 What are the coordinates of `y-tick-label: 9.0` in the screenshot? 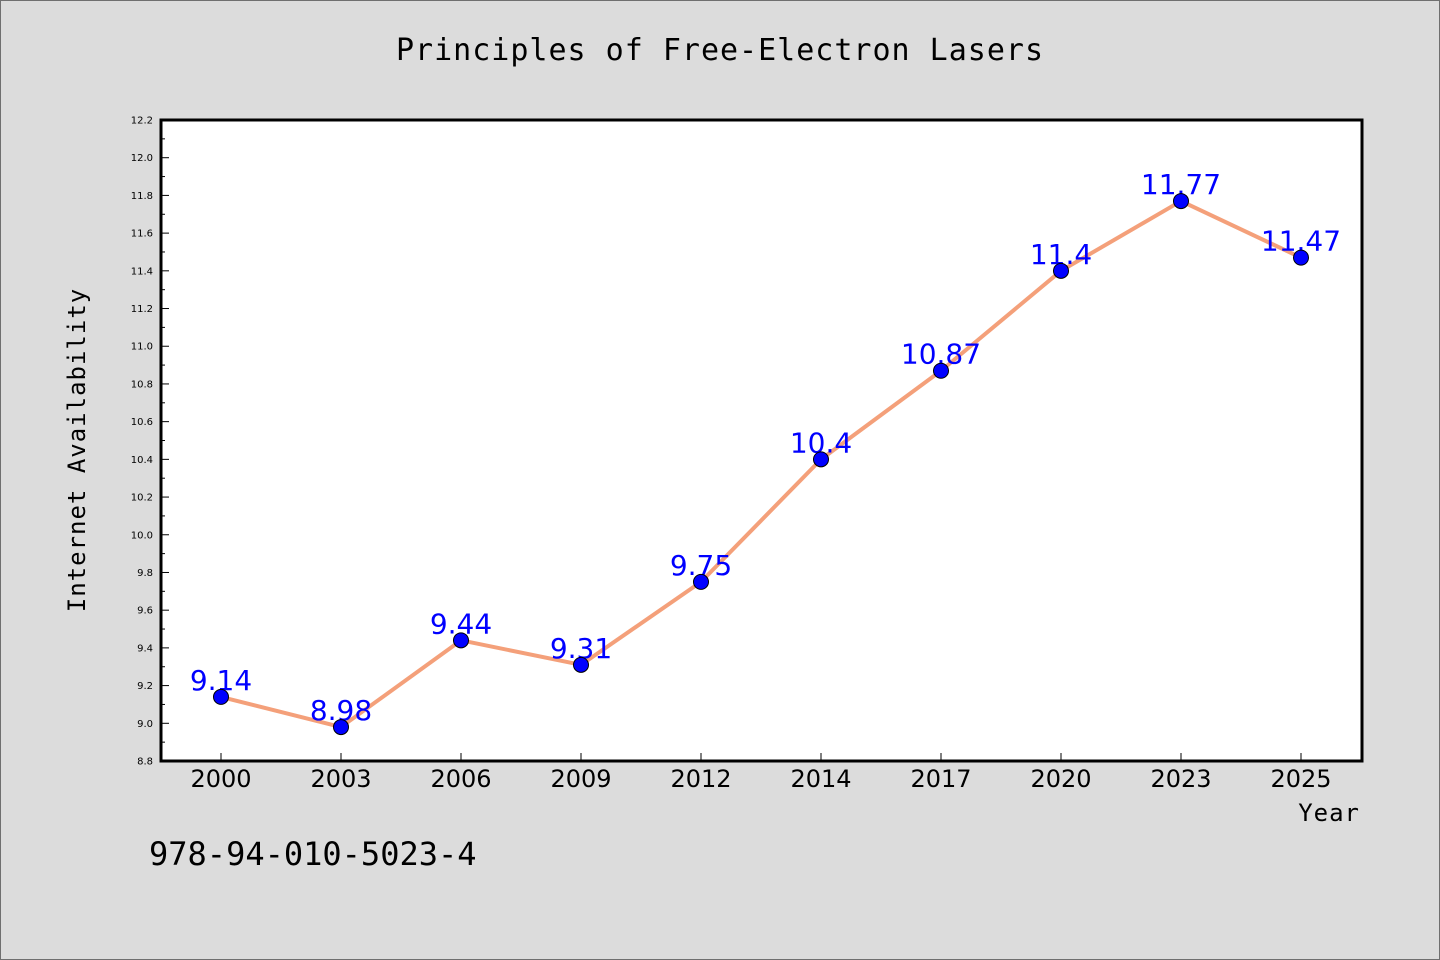 It's located at (145, 724).